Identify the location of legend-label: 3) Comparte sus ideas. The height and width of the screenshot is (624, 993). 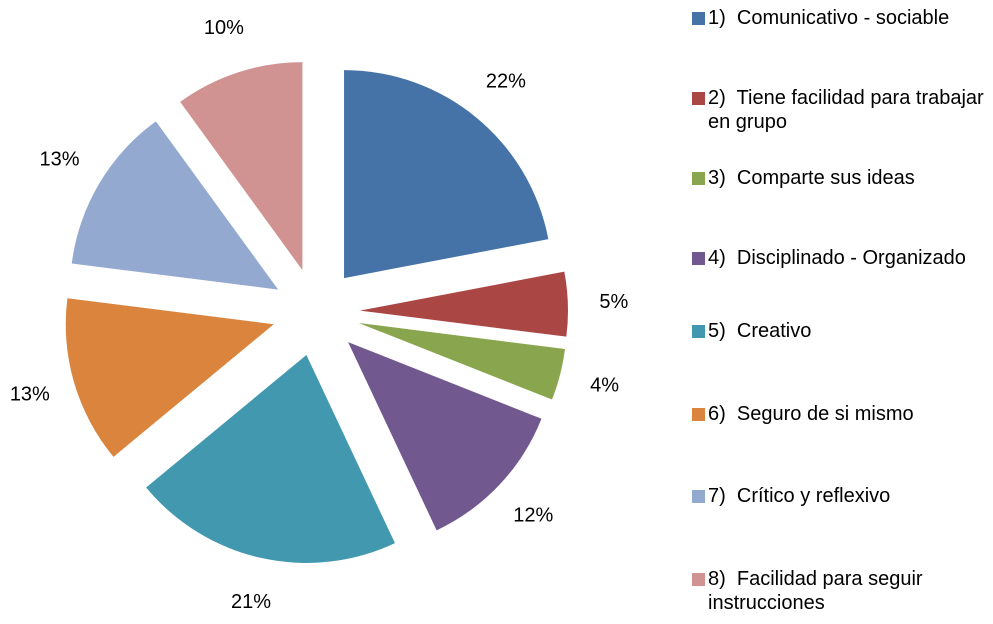
(811, 178).